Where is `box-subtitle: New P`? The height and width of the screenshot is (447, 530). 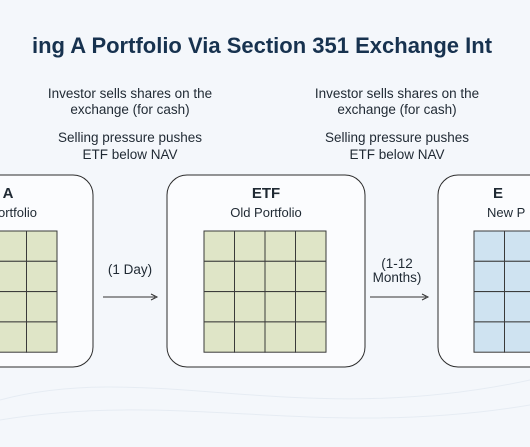
box-subtitle: New P is located at coordinates (506, 212).